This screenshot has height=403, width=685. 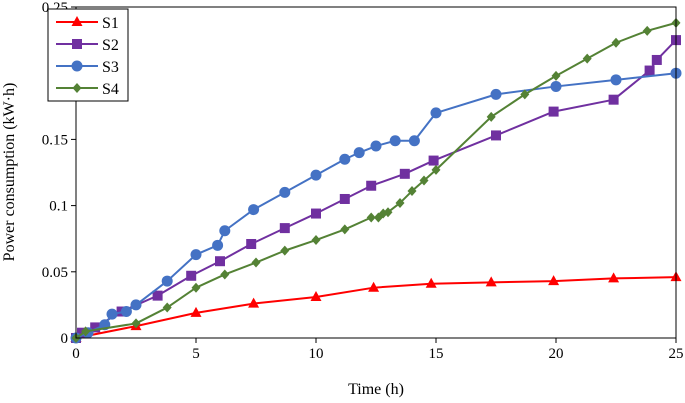 What do you see at coordinates (110, 89) in the screenshot?
I see `legend-label: S4` at bounding box center [110, 89].